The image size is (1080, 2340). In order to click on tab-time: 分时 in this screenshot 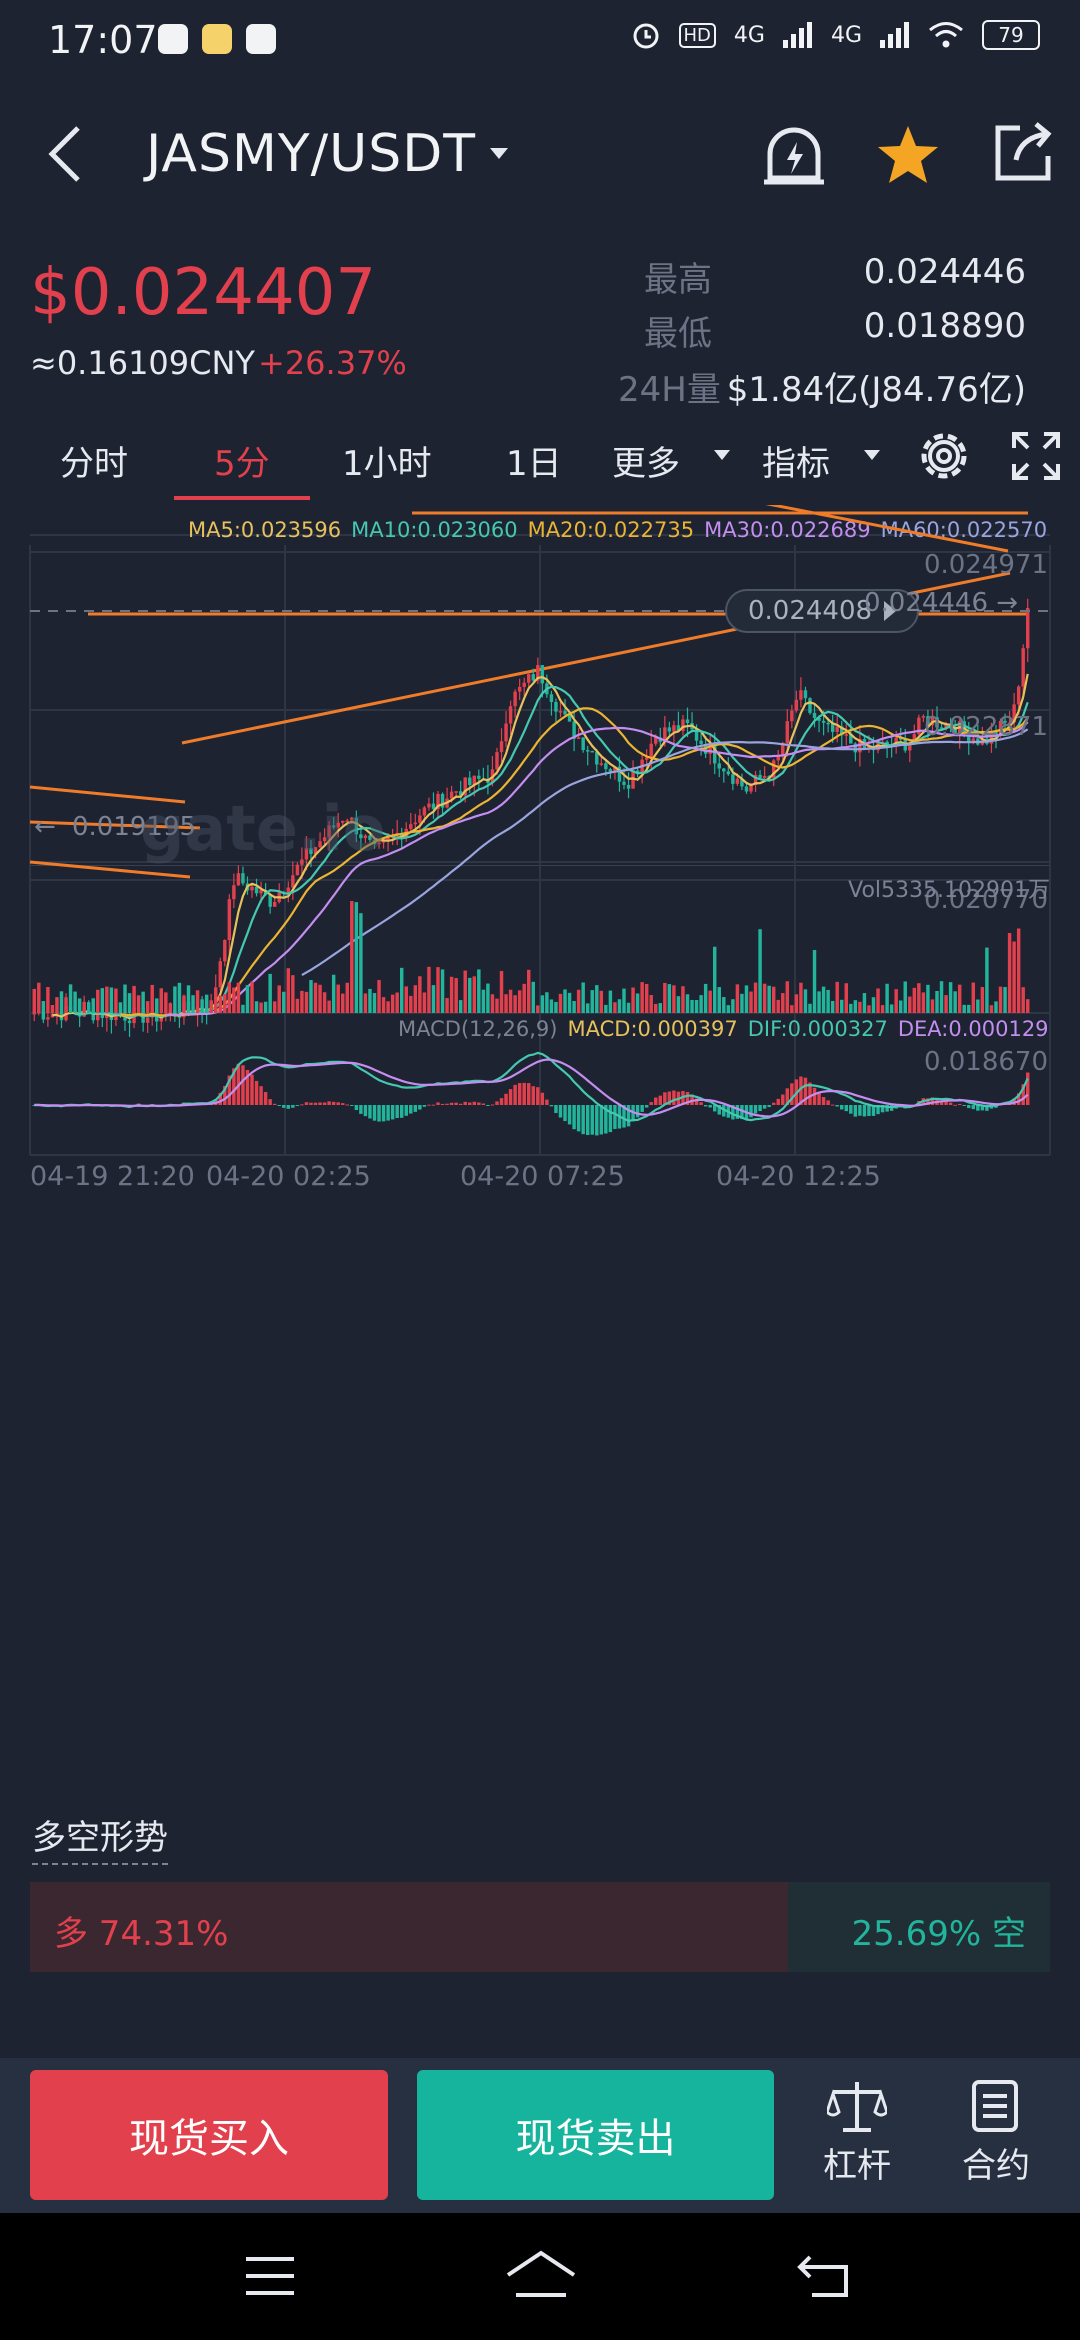, I will do `click(94, 464)`.